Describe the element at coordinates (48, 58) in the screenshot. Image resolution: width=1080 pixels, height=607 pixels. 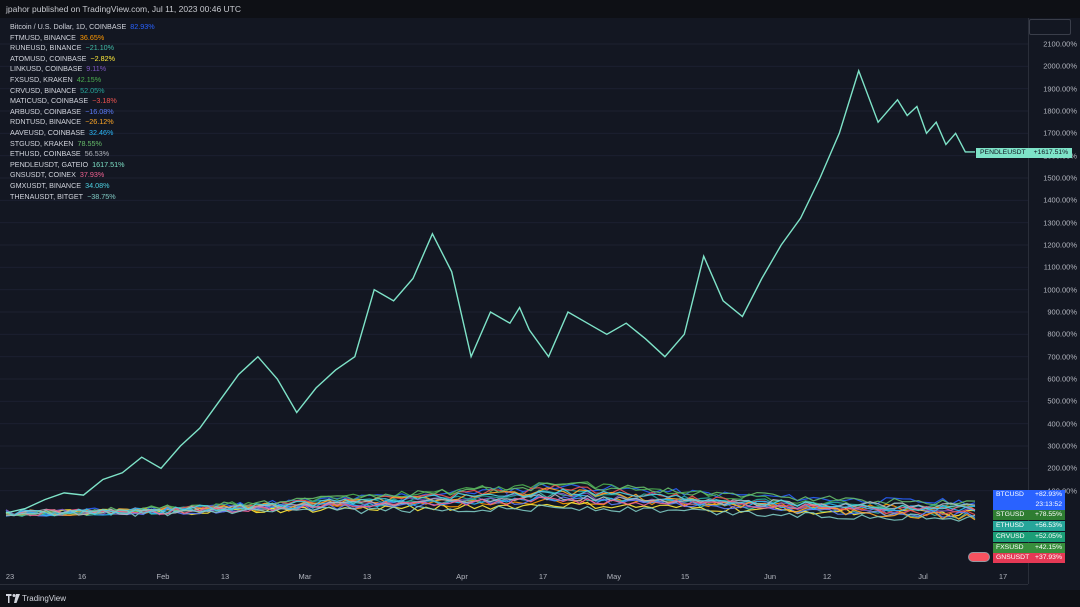
I see `legend-name: ATOMUSD, COINBASE` at that location.